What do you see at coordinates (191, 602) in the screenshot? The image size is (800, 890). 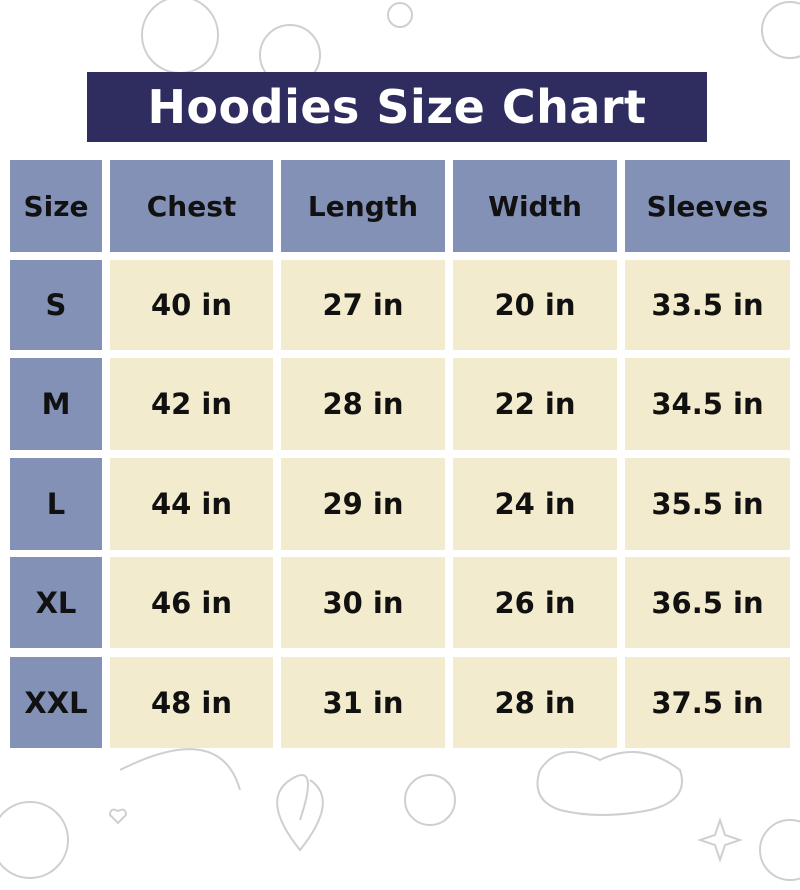 I see `cell-chest: 46 in` at bounding box center [191, 602].